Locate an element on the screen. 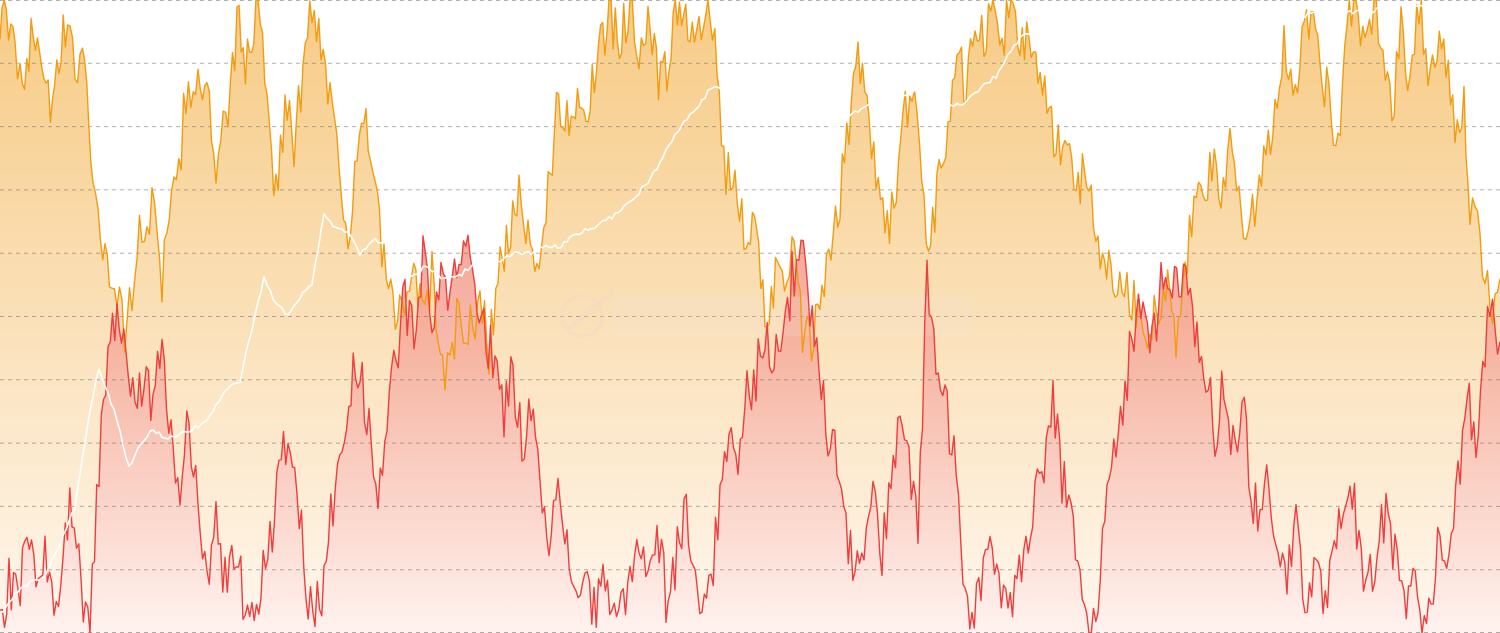 The image size is (1500, 633). watermark is located at coordinates (766, 313).